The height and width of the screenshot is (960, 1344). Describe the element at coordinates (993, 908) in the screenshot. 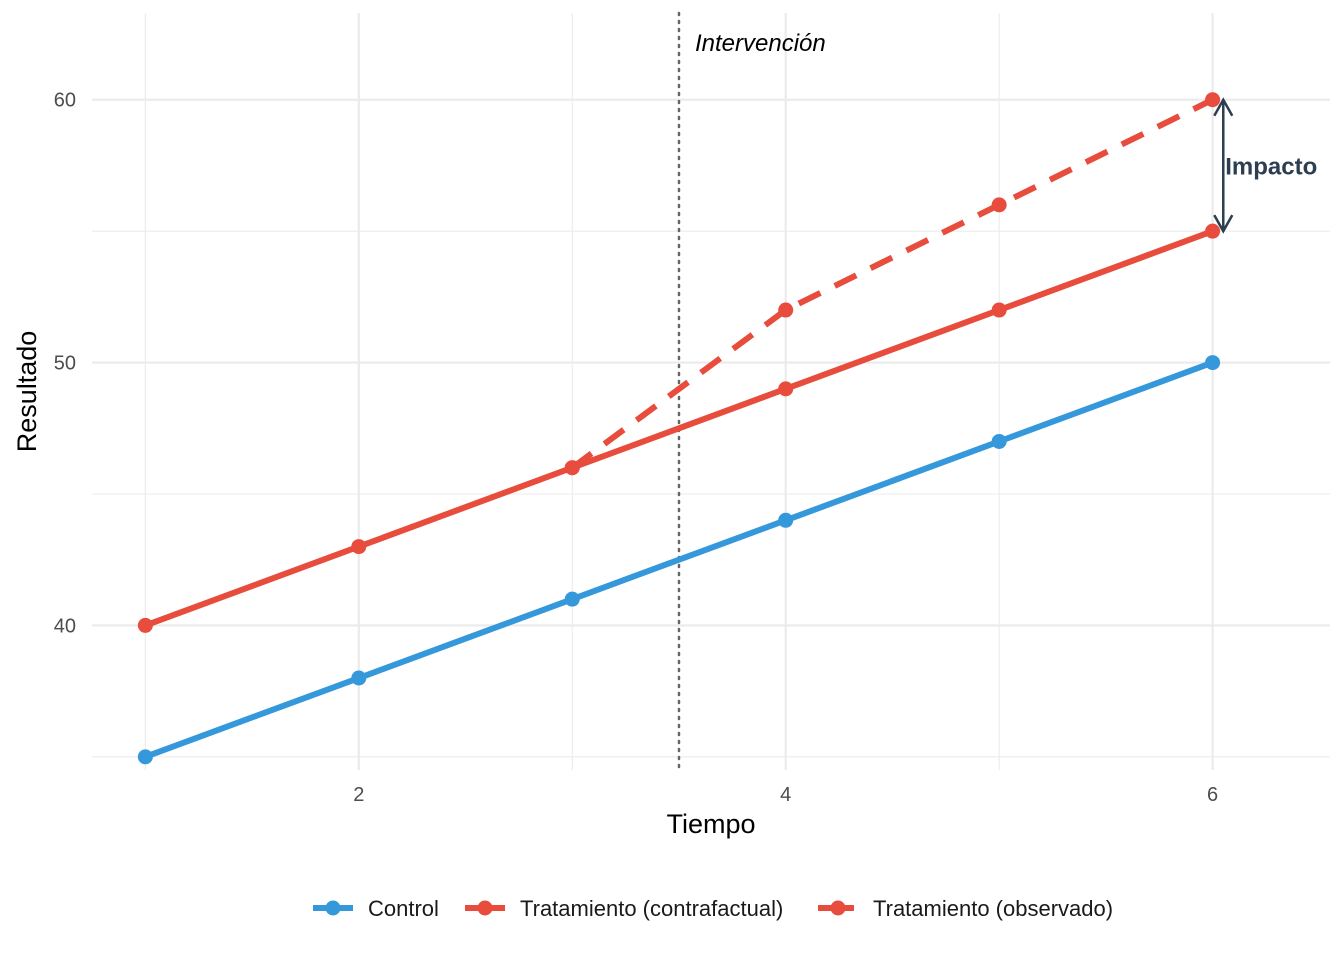

I see `legend-label: Tratamiento (observado)` at that location.